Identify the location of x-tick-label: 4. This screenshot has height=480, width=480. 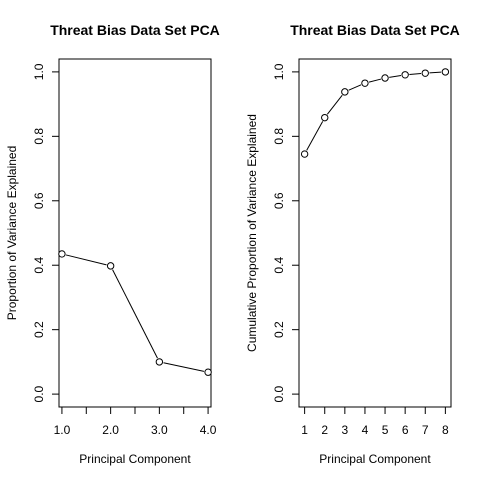
(365, 430).